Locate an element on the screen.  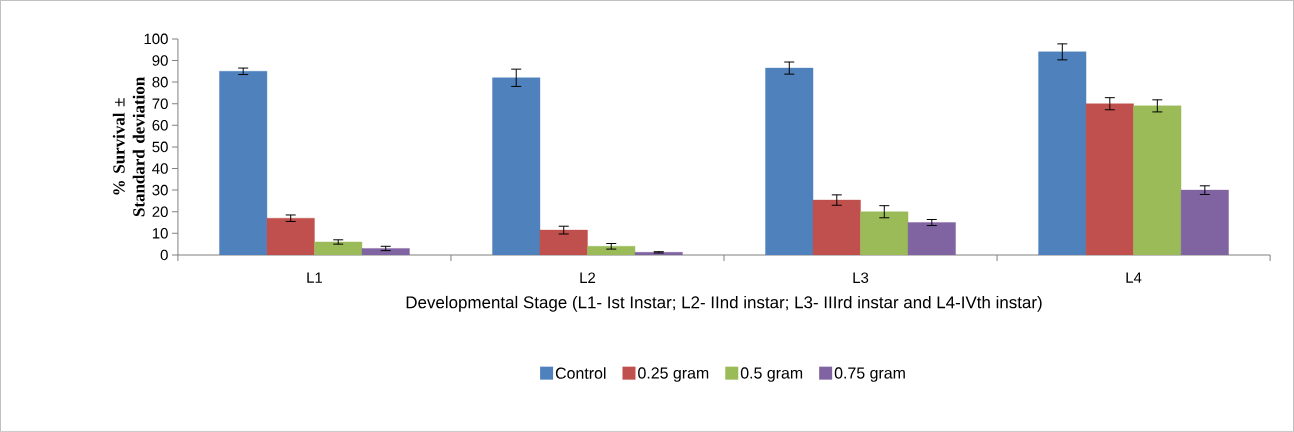
x-tick-label: L2 is located at coordinates (588, 277).